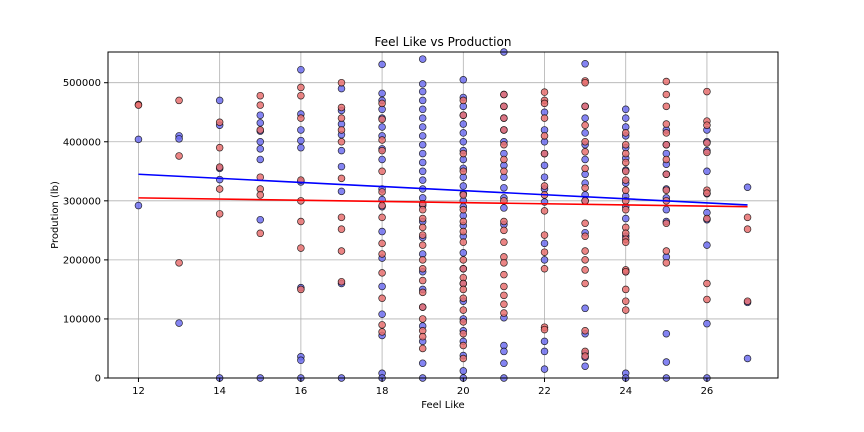 Image resolution: width=864 pixels, height=432 pixels. What do you see at coordinates (625, 391) in the screenshot?
I see `x-tick-label: 24` at bounding box center [625, 391].